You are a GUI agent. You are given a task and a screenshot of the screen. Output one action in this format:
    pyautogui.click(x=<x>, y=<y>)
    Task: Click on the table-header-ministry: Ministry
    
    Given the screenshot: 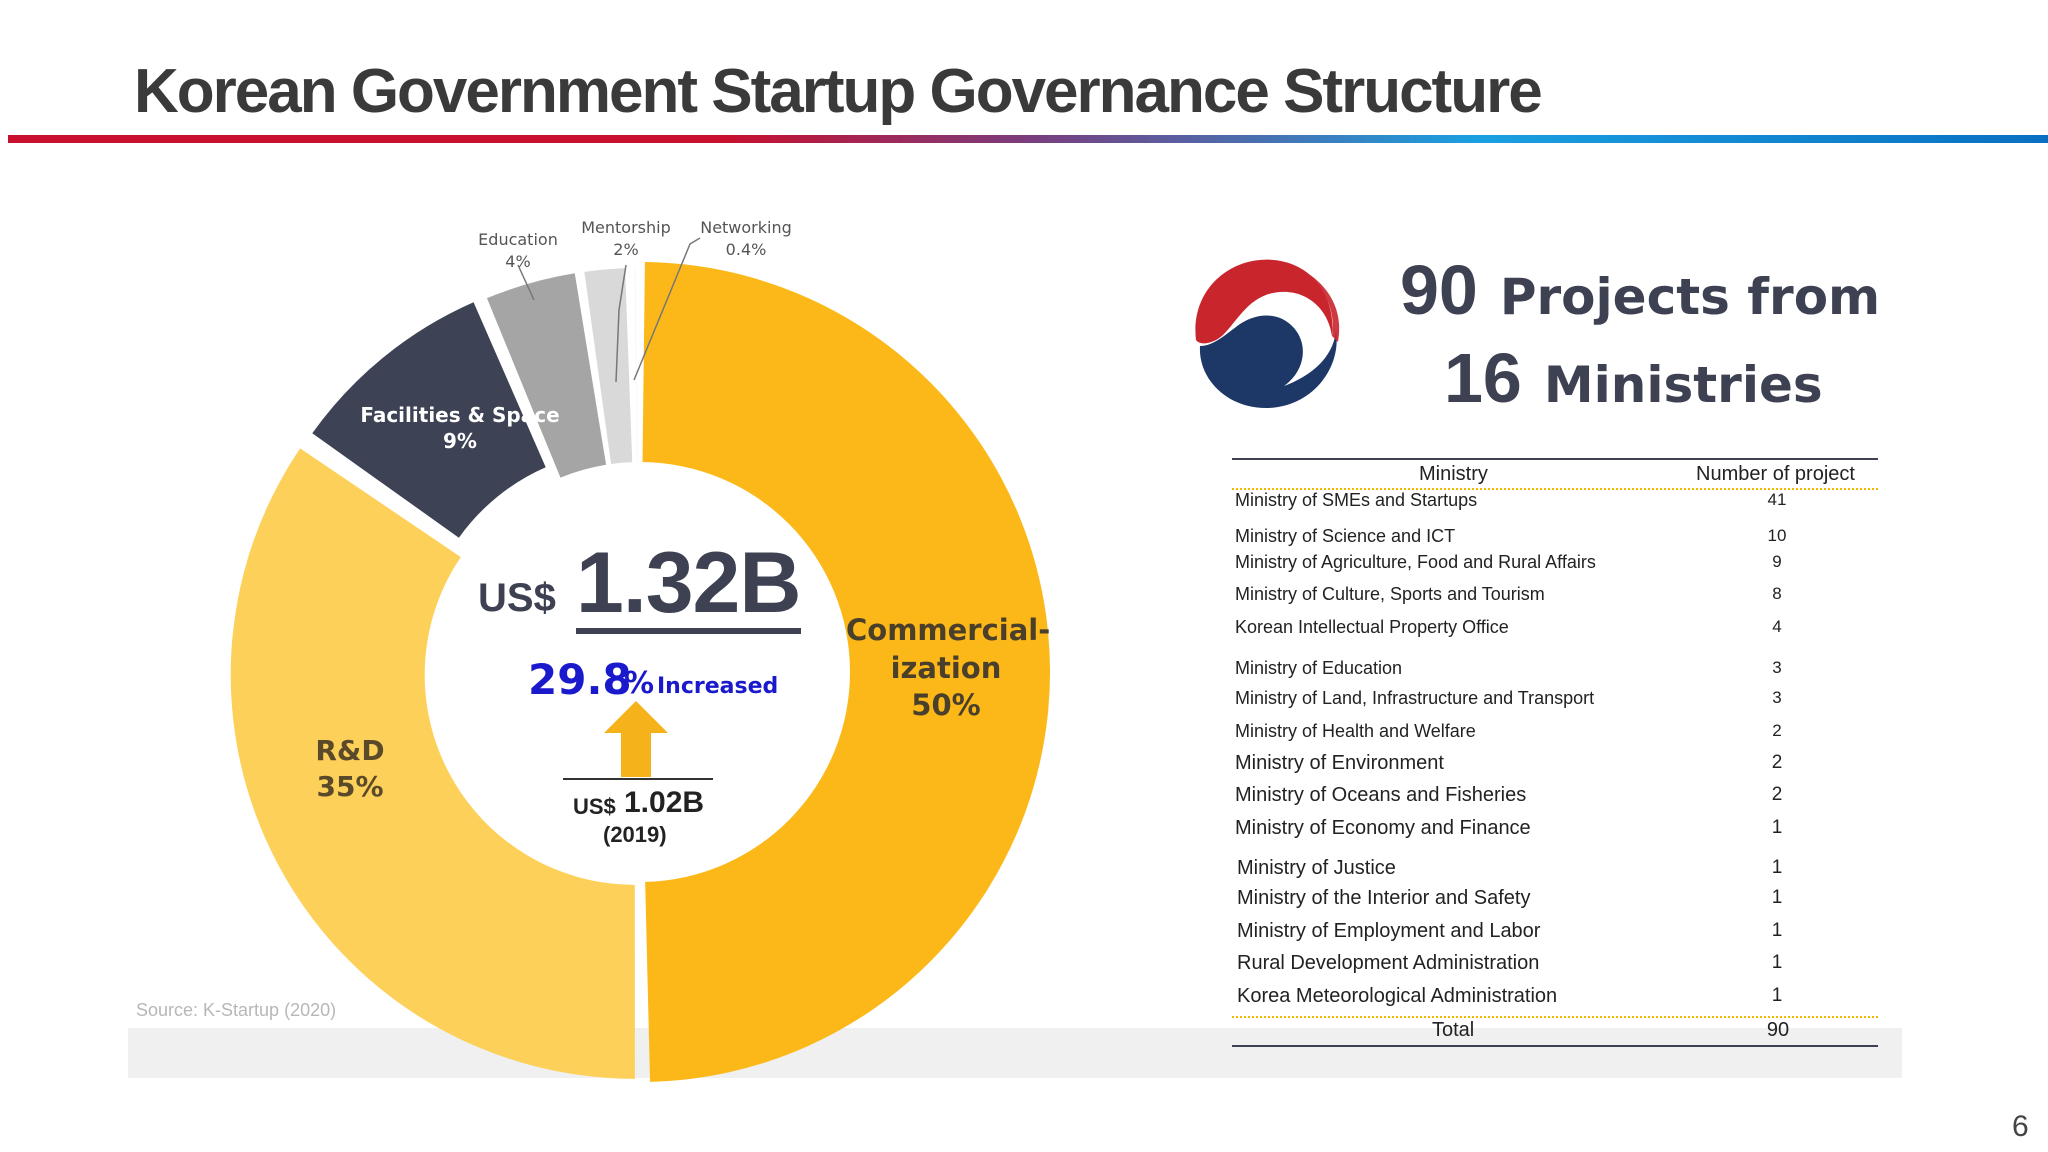 What is the action you would take?
    pyautogui.click(x=1453, y=474)
    